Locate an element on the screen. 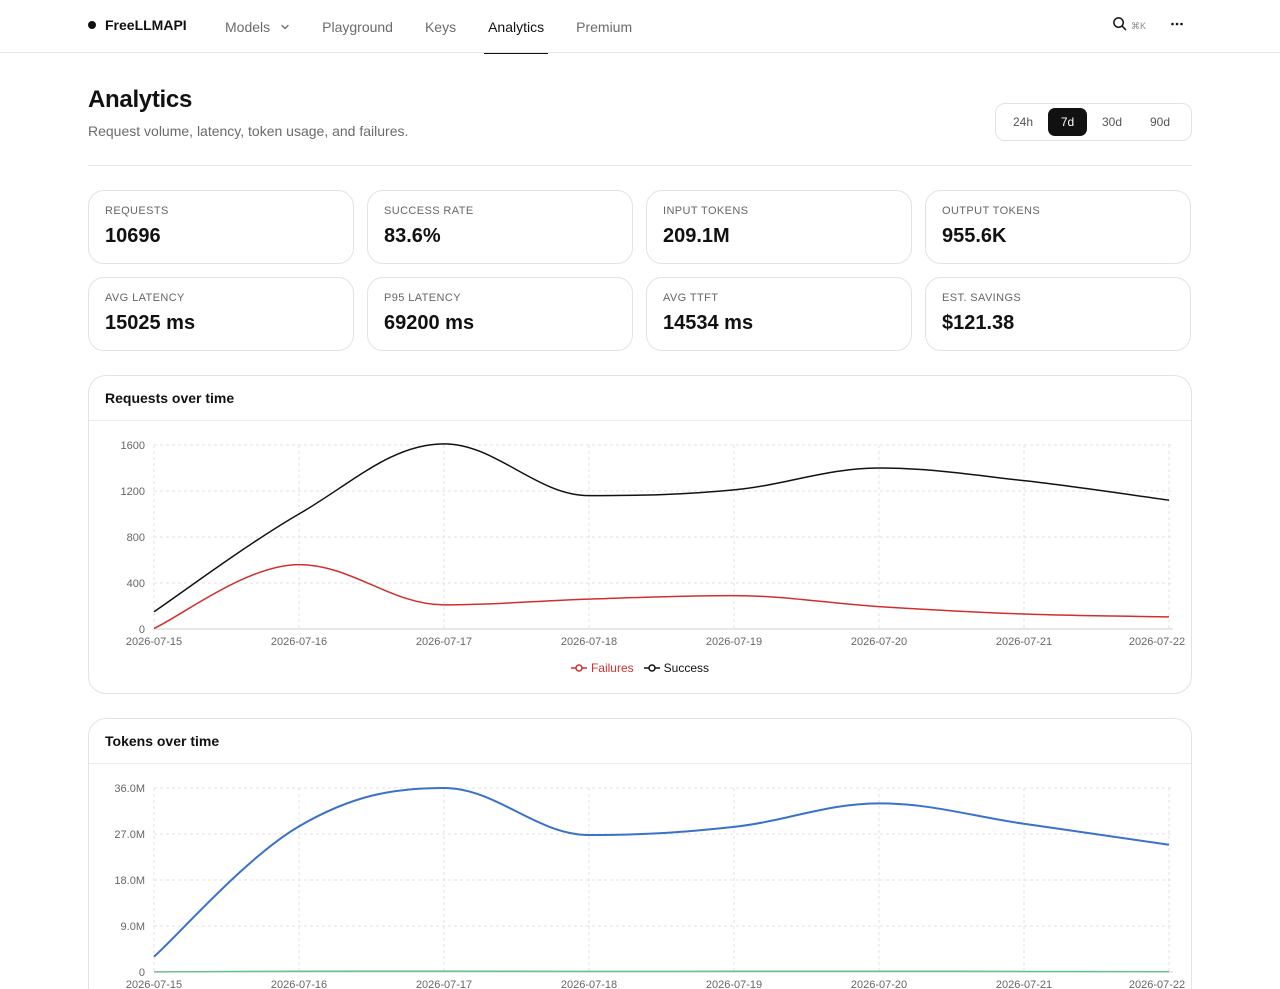 This screenshot has width=1280, height=989. stat-value: $121.38 is located at coordinates (978, 323).